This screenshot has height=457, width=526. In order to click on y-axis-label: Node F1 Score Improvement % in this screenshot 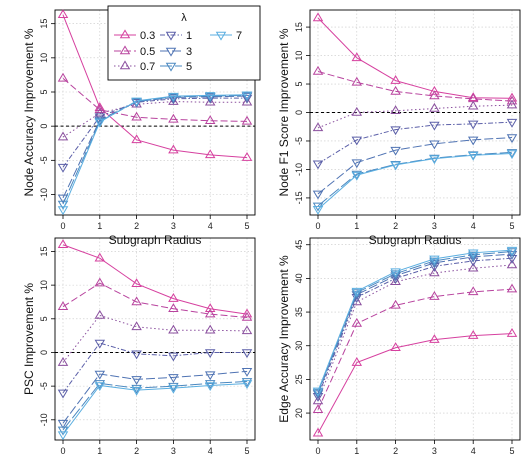, I will do `click(284, 112)`.